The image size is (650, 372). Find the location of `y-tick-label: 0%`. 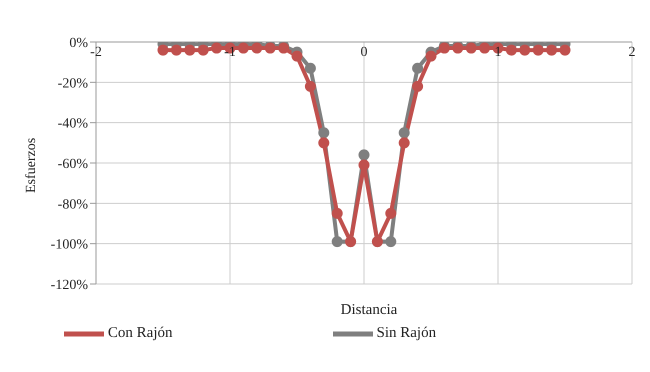

y-tick-label: 0% is located at coordinates (78, 43).